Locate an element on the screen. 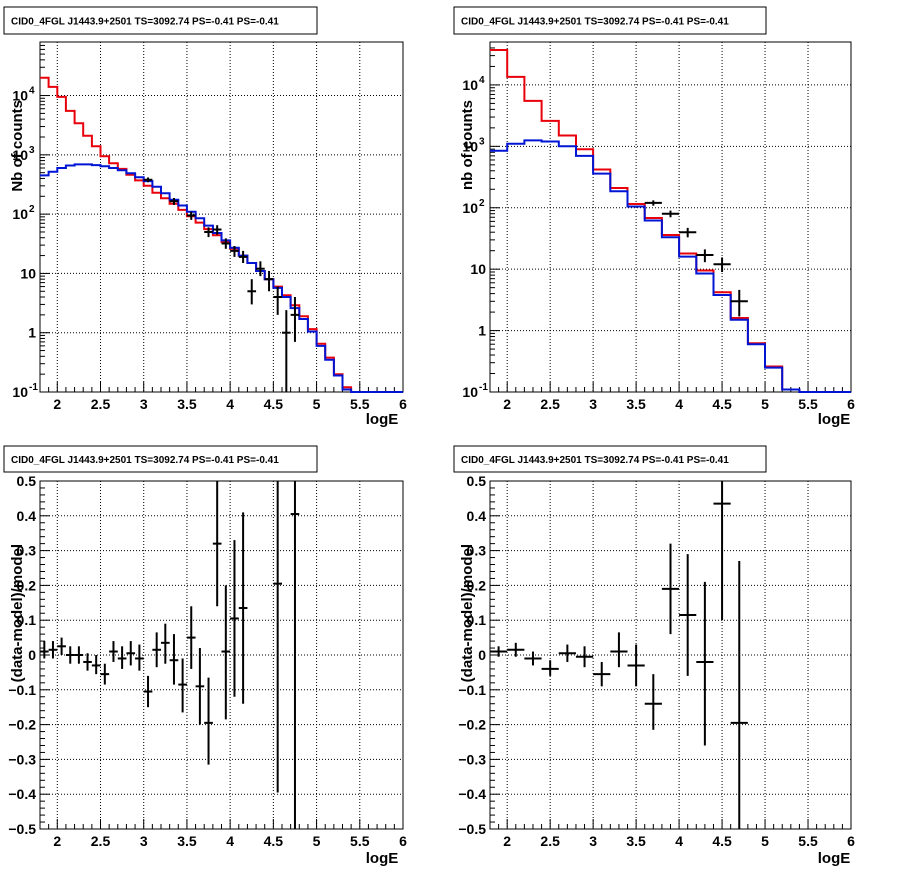  y-tick-label: 0.4 is located at coordinates (477, 516).